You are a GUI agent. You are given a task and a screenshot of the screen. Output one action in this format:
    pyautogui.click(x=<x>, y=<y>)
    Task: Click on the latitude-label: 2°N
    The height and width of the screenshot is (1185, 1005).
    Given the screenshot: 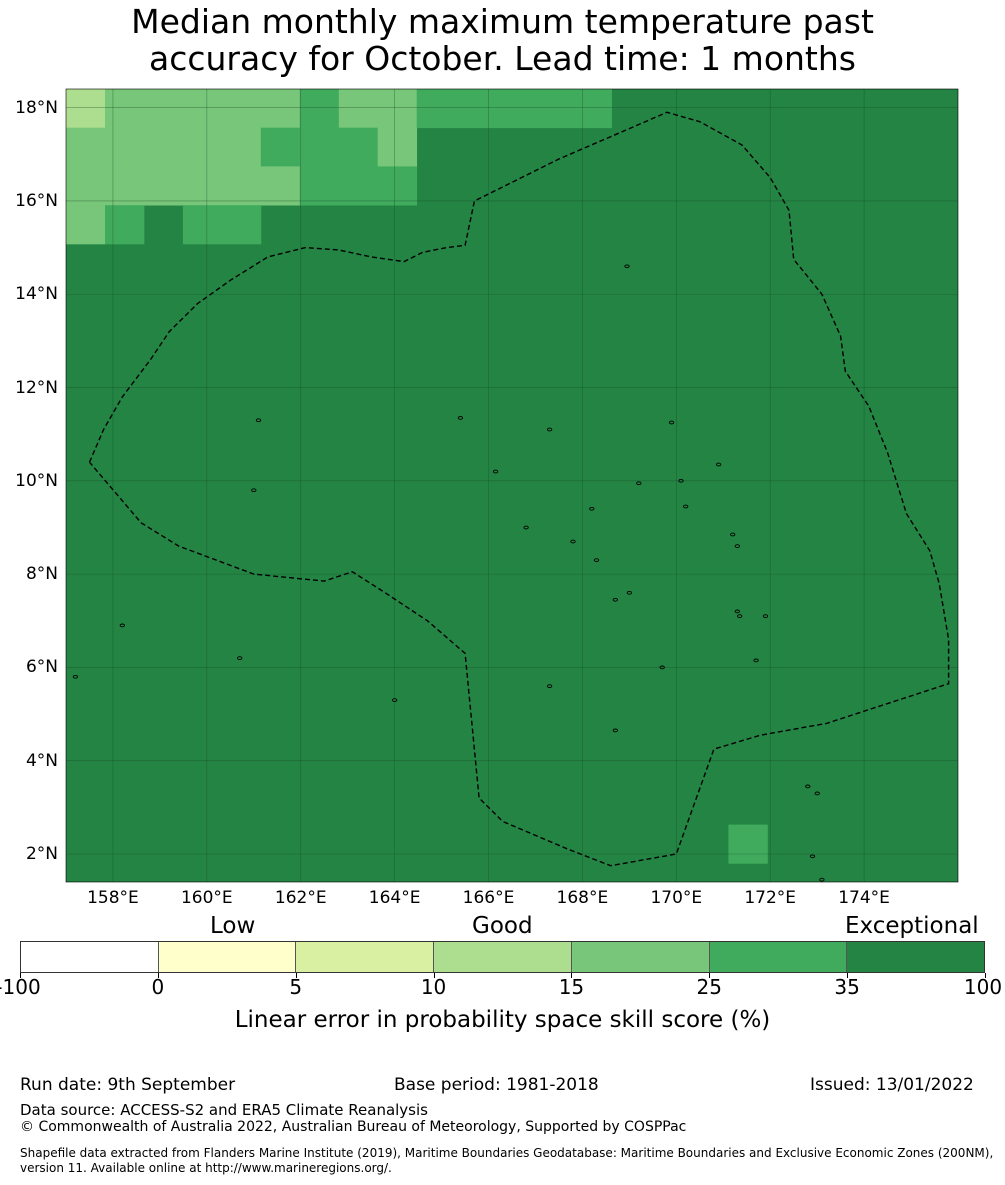 What is the action you would take?
    pyautogui.click(x=41, y=854)
    